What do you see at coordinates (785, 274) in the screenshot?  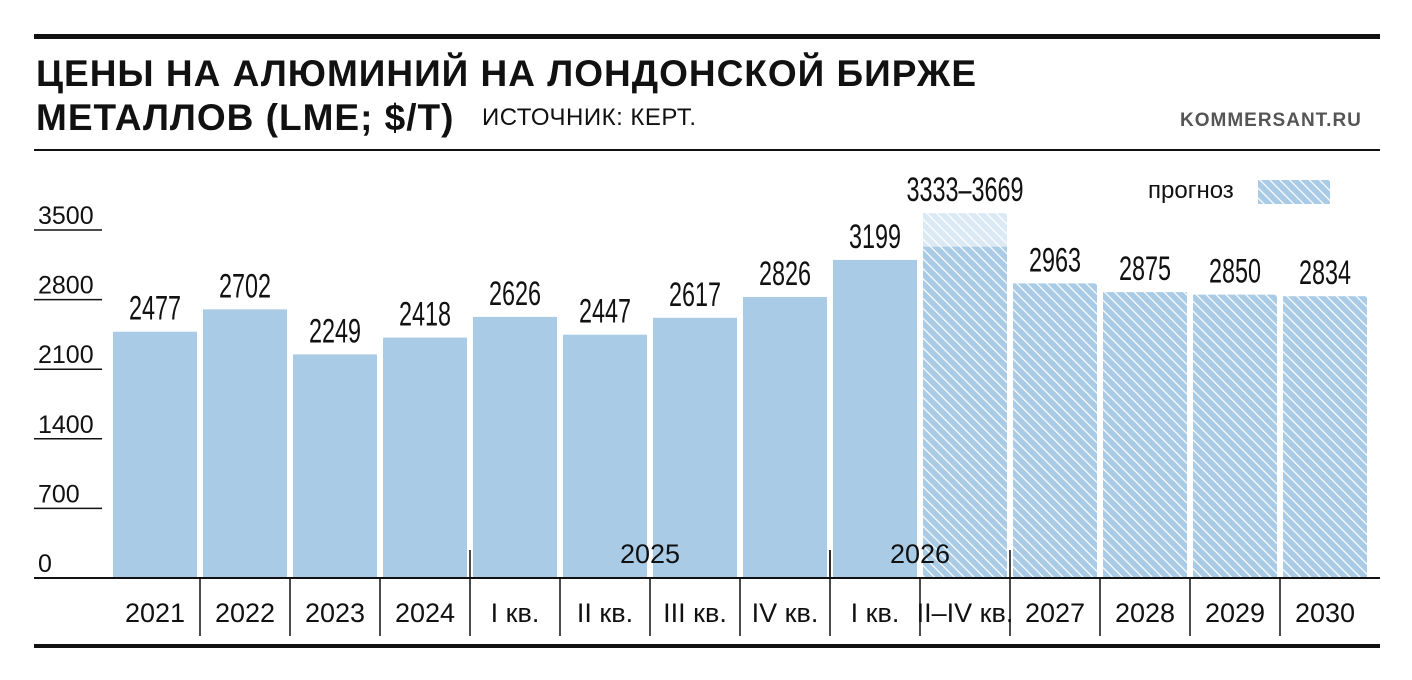 I see `value-label: 2826` at bounding box center [785, 274].